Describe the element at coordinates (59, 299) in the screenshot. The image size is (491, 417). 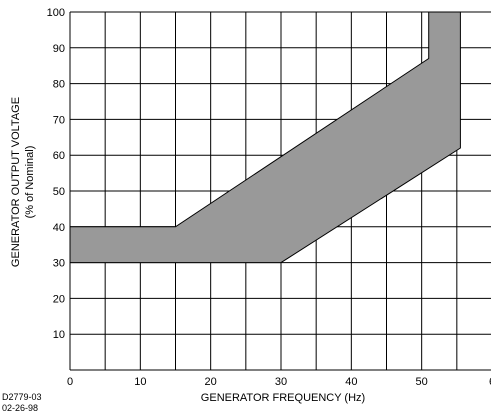
I see `y-tick-label: 20` at that location.